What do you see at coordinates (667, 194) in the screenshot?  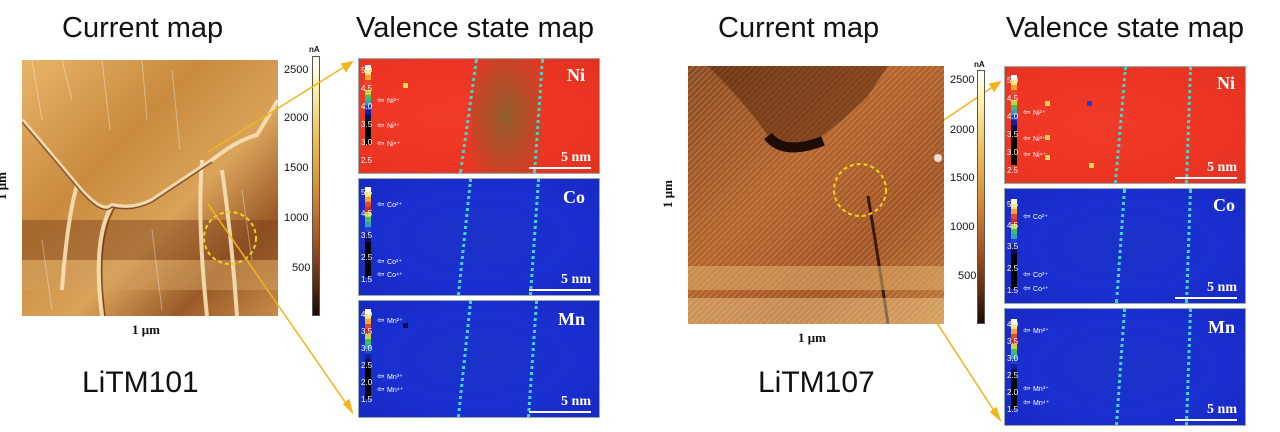 I see `right-y-axis-label: 1 μm` at bounding box center [667, 194].